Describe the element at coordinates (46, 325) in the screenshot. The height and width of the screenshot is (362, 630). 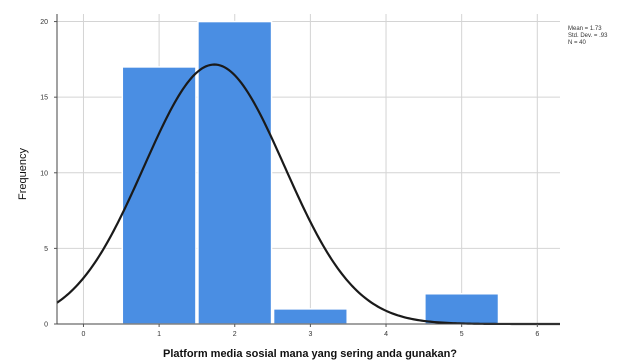
I see `y-tick-label: 0` at that location.